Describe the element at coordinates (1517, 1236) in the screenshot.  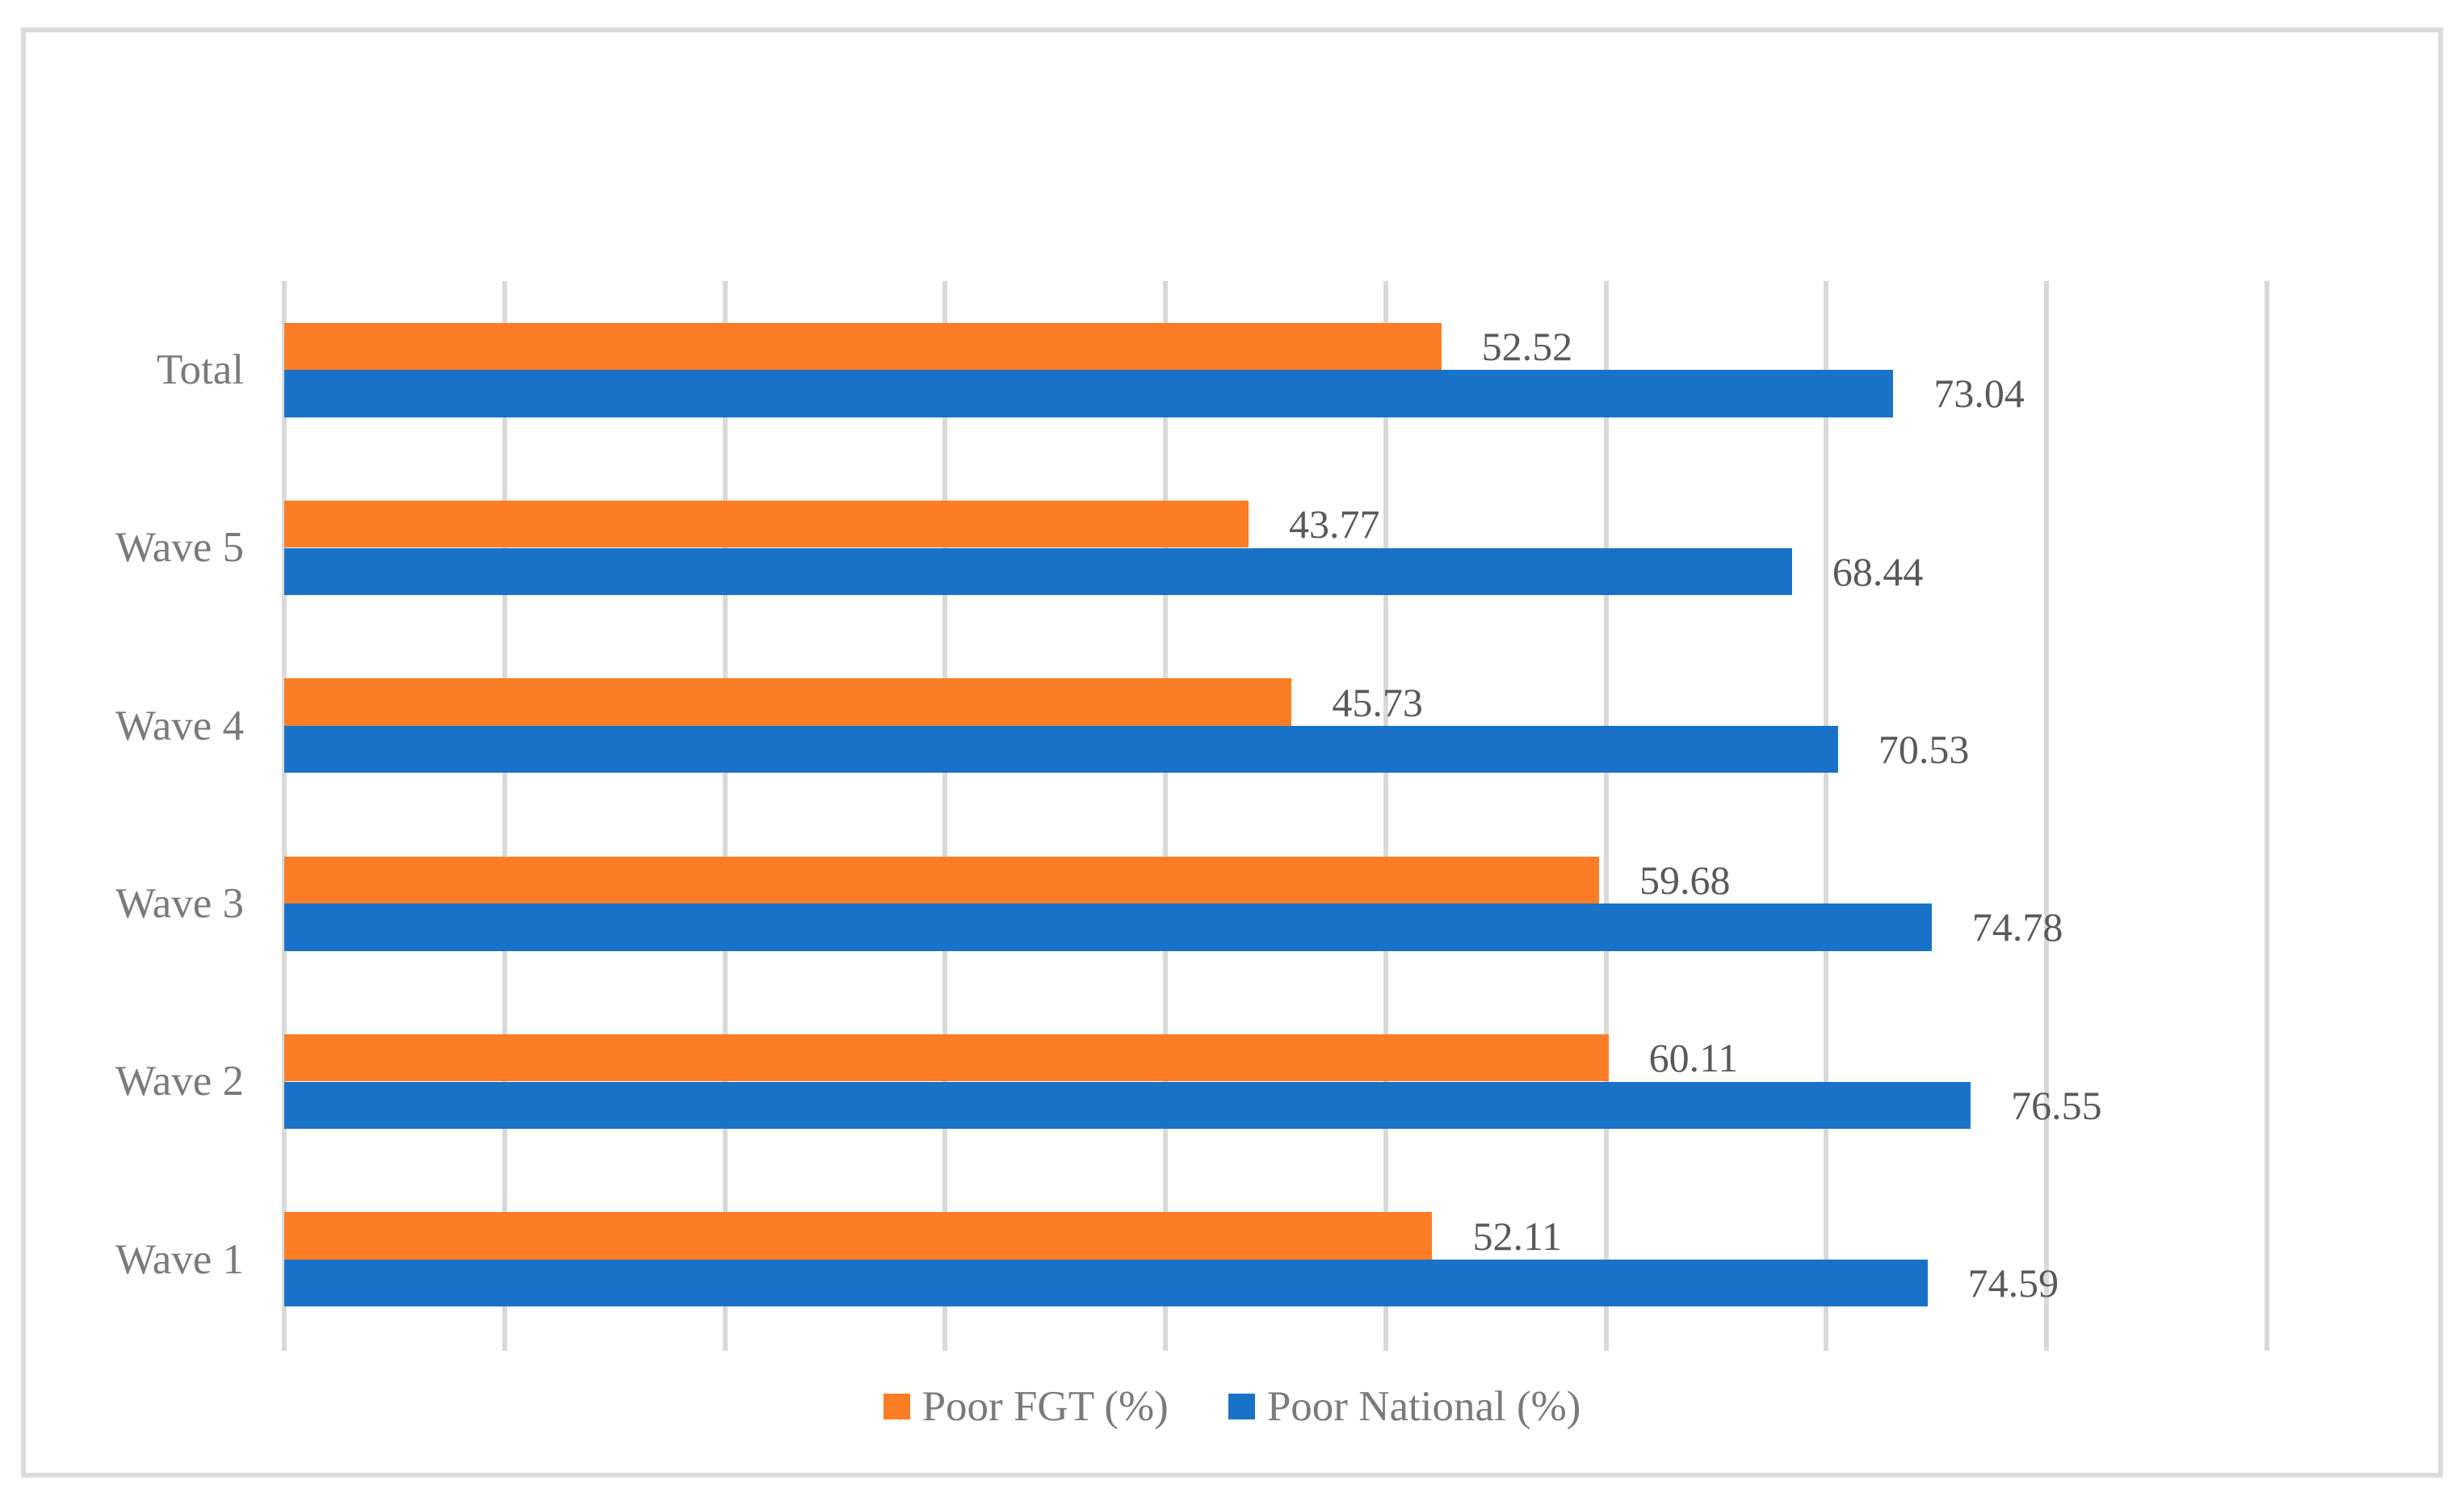
I see `poor-fgt-value-label-wave-1: 52.11` at that location.